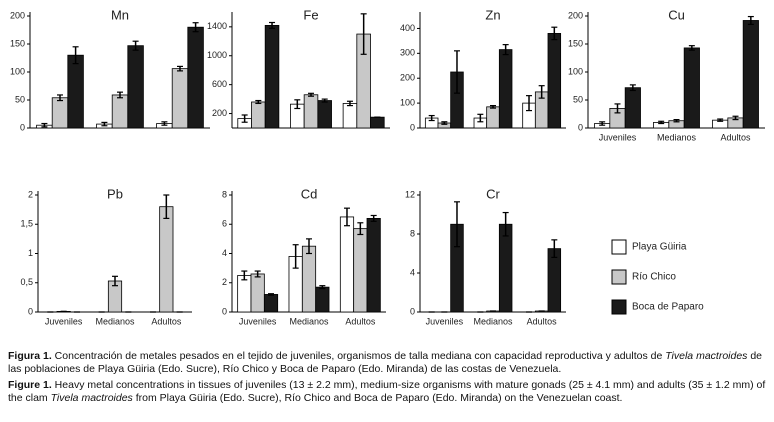 This screenshot has height=422, width=774. I want to click on y-tick-label: 400, so click(407, 28).